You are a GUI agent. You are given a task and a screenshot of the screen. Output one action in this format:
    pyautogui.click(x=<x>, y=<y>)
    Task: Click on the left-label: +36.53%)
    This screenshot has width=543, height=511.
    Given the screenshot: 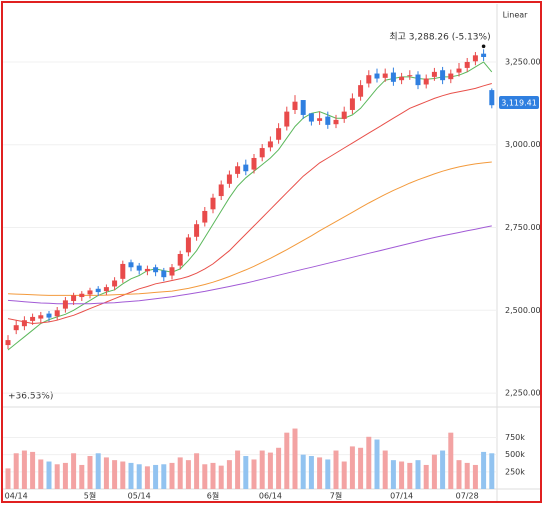 What is the action you would take?
    pyautogui.click(x=30, y=397)
    